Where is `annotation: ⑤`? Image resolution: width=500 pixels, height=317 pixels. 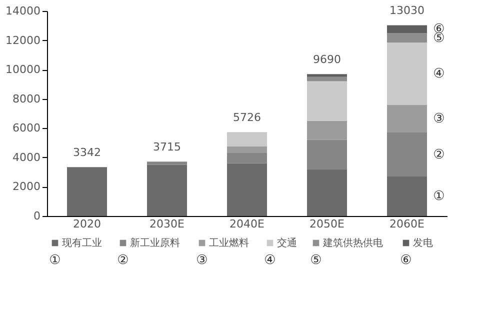
annotation: ⑤ is located at coordinates (439, 38).